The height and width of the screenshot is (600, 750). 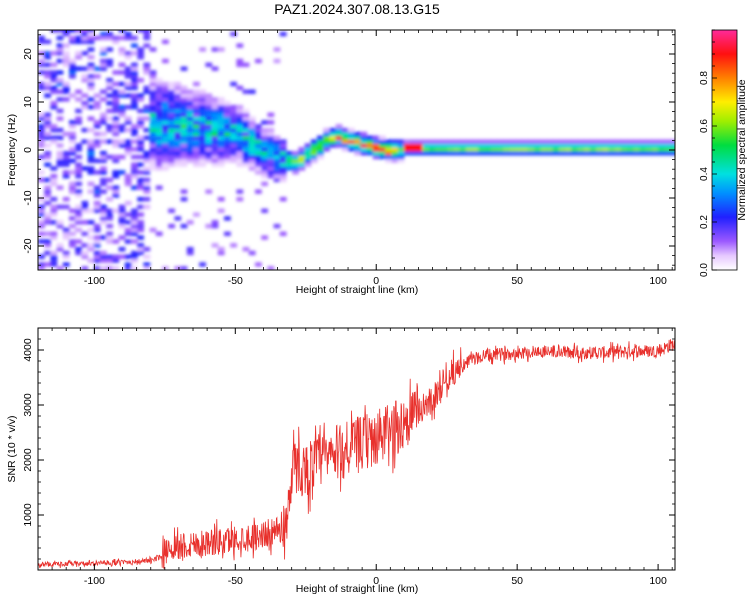 I want to click on spectrogram-xtick-label: -50, so click(x=235, y=281).